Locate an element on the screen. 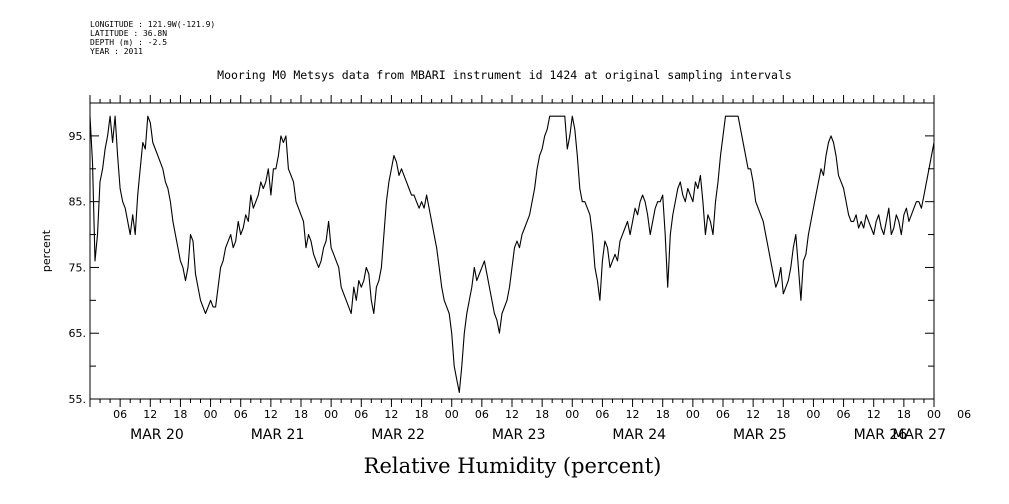  meta-depth: DEPTH (m) : -2.5 is located at coordinates (129, 42).